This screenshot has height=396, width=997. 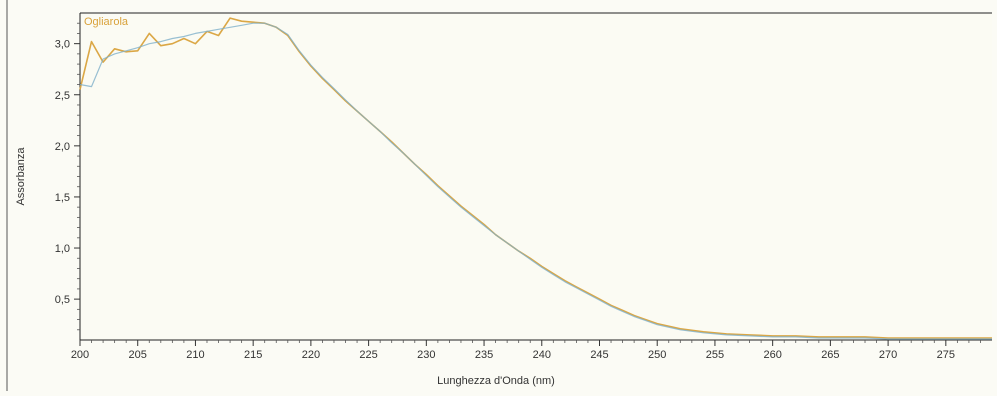 I want to click on y-axis-title: Assorbanza, so click(x=21, y=176).